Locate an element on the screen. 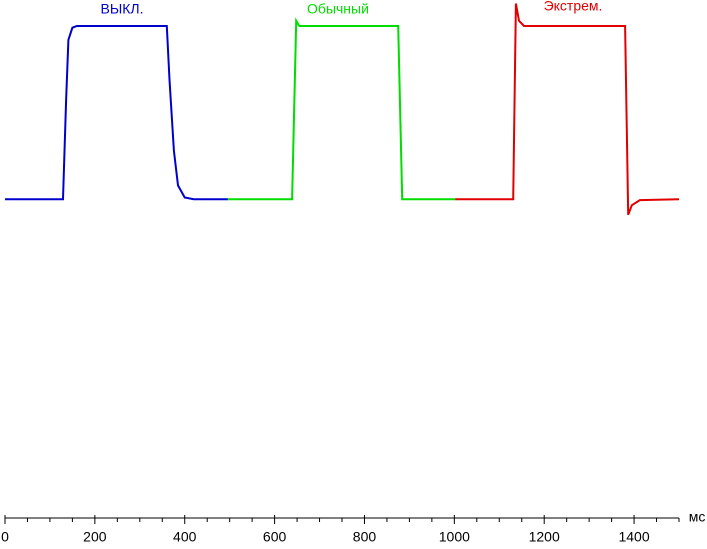  x-tick-label: 400 is located at coordinates (185, 536).